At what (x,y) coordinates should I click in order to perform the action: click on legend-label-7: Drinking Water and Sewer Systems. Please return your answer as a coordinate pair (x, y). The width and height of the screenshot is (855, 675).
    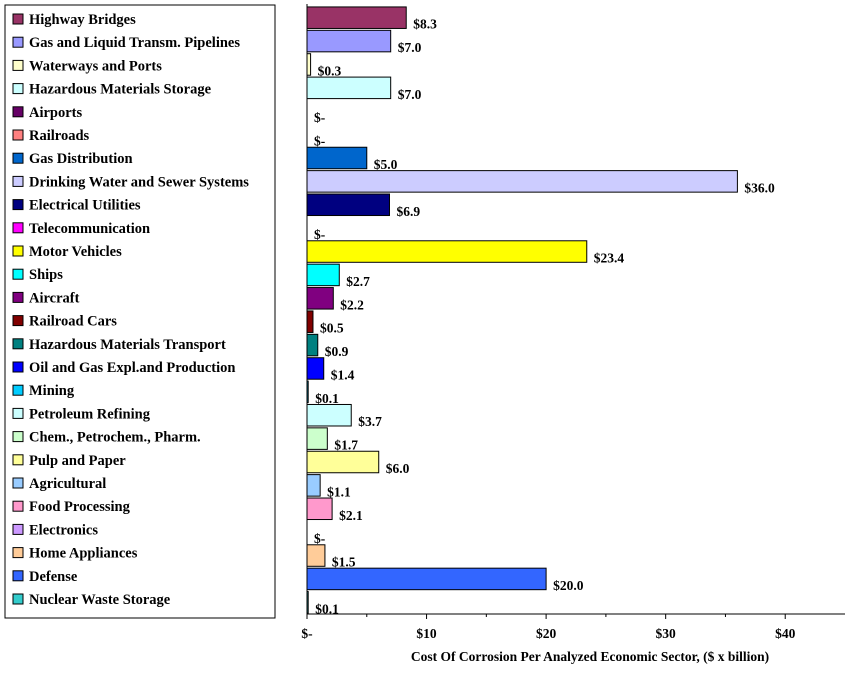
    Looking at the image, I should click on (139, 182).